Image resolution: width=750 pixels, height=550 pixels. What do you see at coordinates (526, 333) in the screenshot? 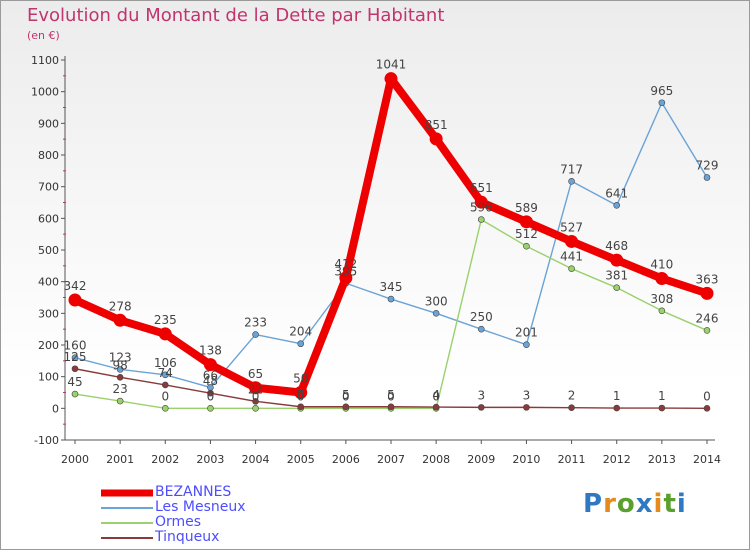
I see `data-label-les-mesneux: 201` at bounding box center [526, 333].